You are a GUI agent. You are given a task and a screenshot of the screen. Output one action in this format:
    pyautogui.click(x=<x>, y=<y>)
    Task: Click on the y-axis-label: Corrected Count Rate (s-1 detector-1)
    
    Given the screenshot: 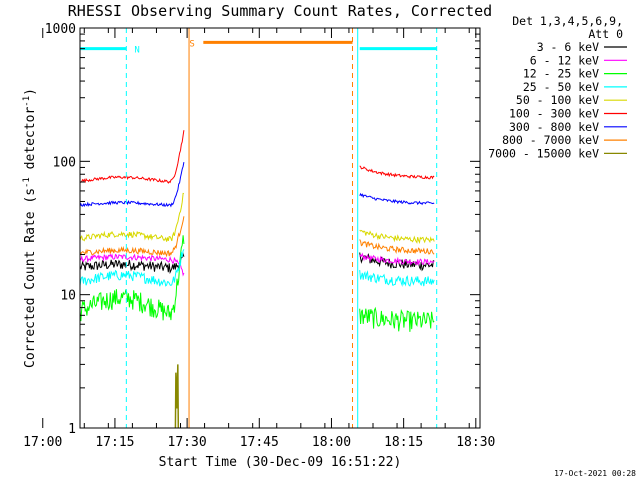 What is the action you would take?
    pyautogui.click(x=30, y=228)
    